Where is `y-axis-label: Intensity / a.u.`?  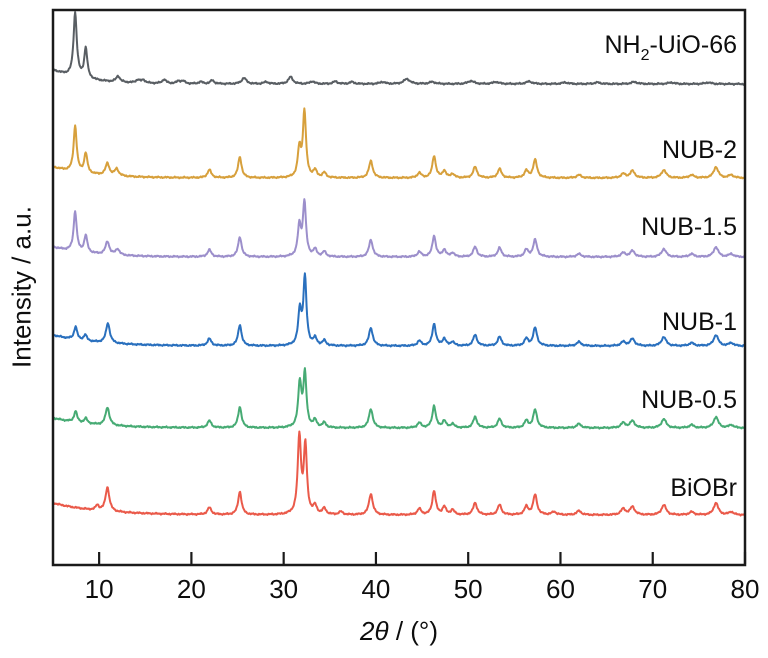
y-axis-label: Intensity / a.u. is located at coordinates (21, 287).